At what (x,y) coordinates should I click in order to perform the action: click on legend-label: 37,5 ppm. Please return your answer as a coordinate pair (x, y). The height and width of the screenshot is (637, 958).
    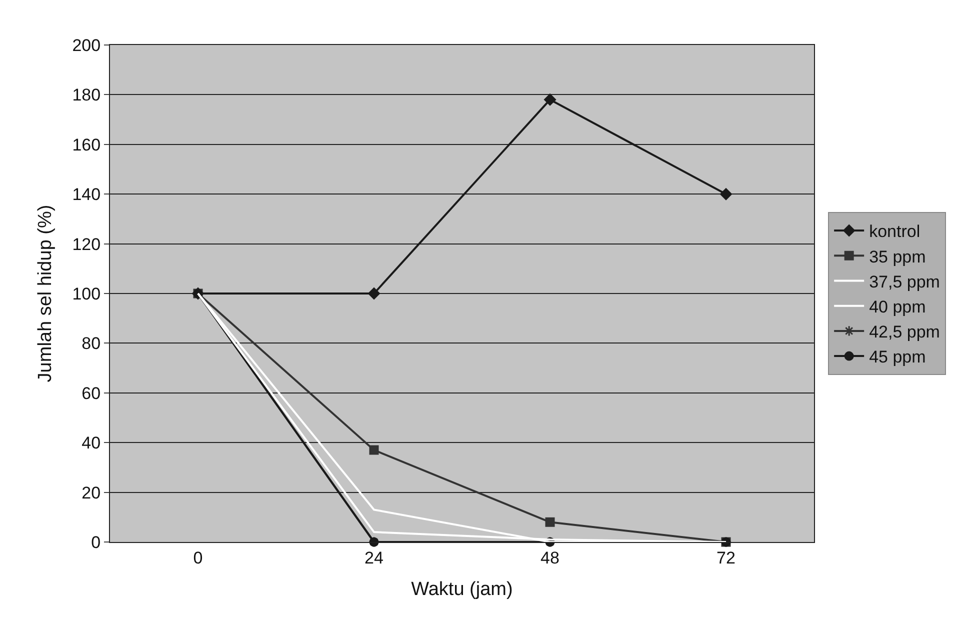
    Looking at the image, I should click on (904, 282).